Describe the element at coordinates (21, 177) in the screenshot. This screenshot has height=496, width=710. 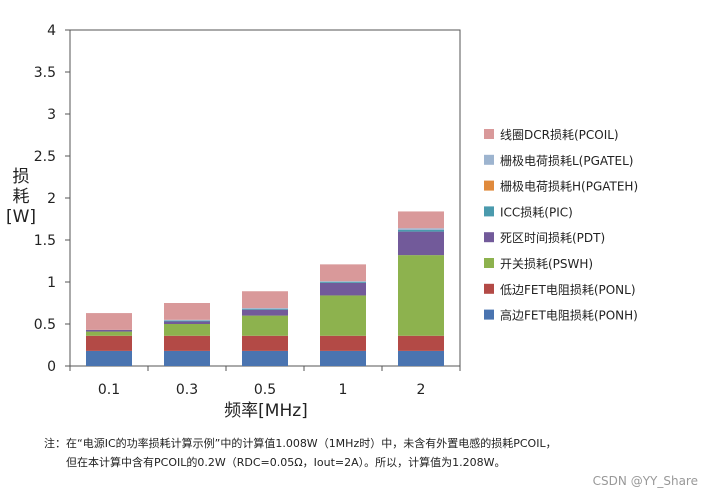
I see `y-axis-title-line-1: 损` at that location.